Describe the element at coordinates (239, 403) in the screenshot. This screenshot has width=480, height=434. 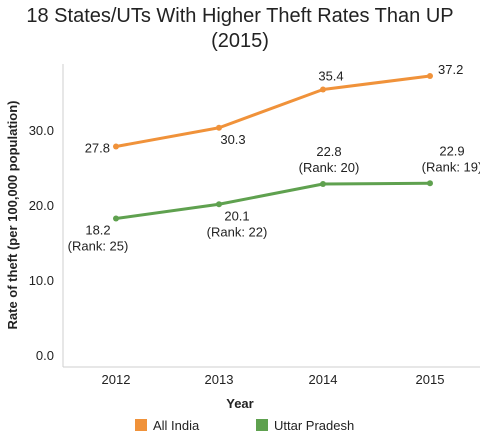
I see `x-axis-title: Year` at that location.